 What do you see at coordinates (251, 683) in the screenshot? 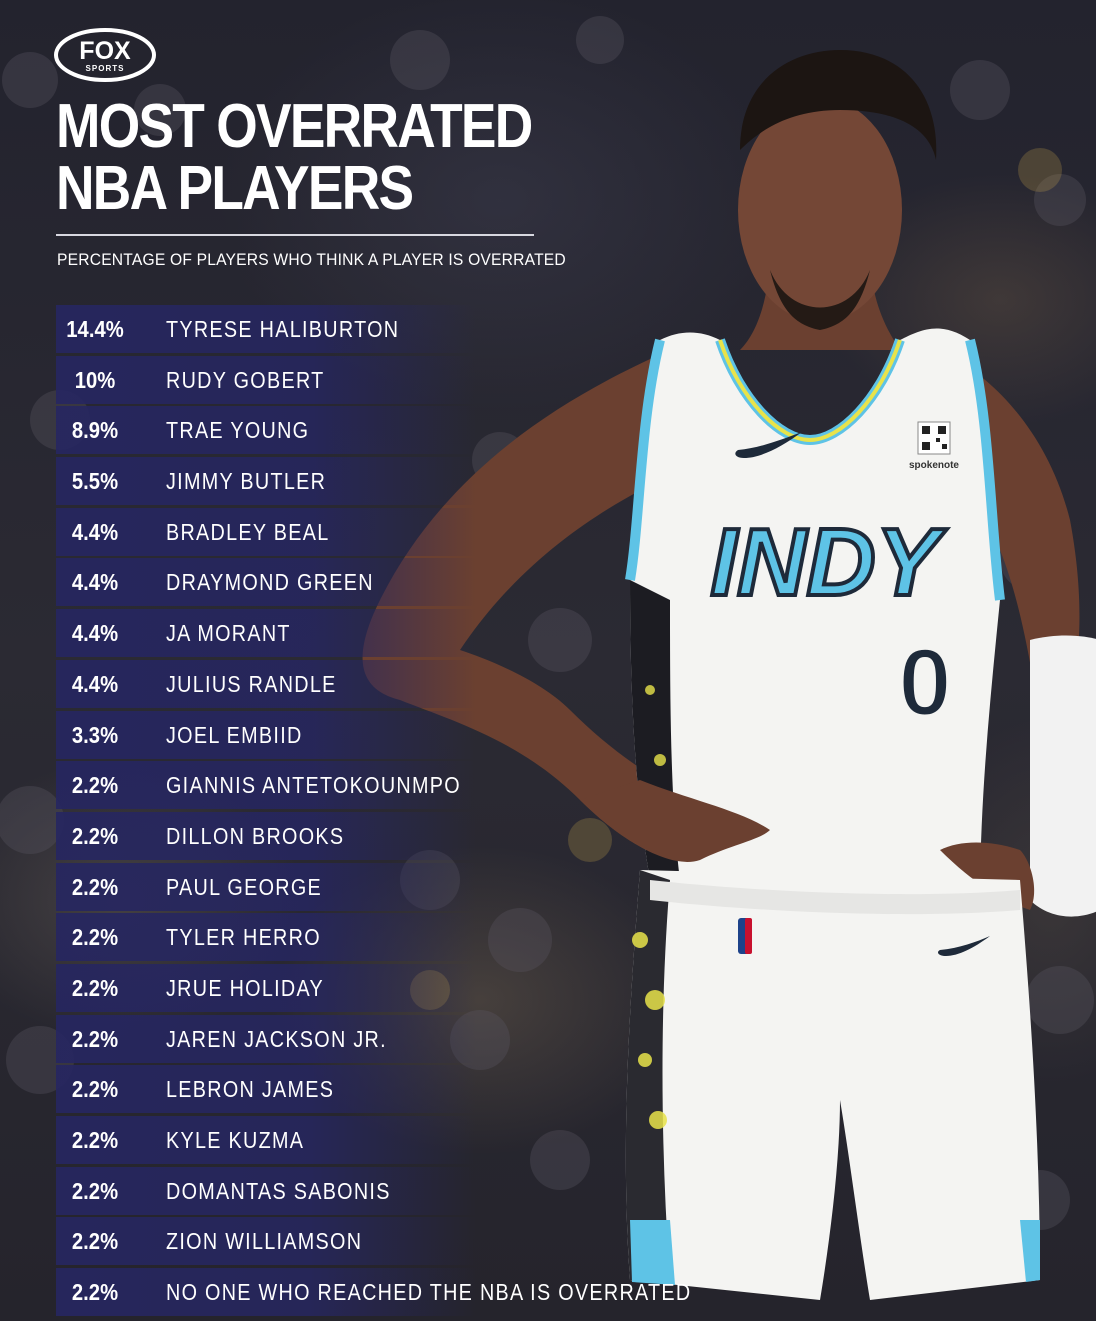
I see `player-name: JULIUS RANDLE` at bounding box center [251, 683].